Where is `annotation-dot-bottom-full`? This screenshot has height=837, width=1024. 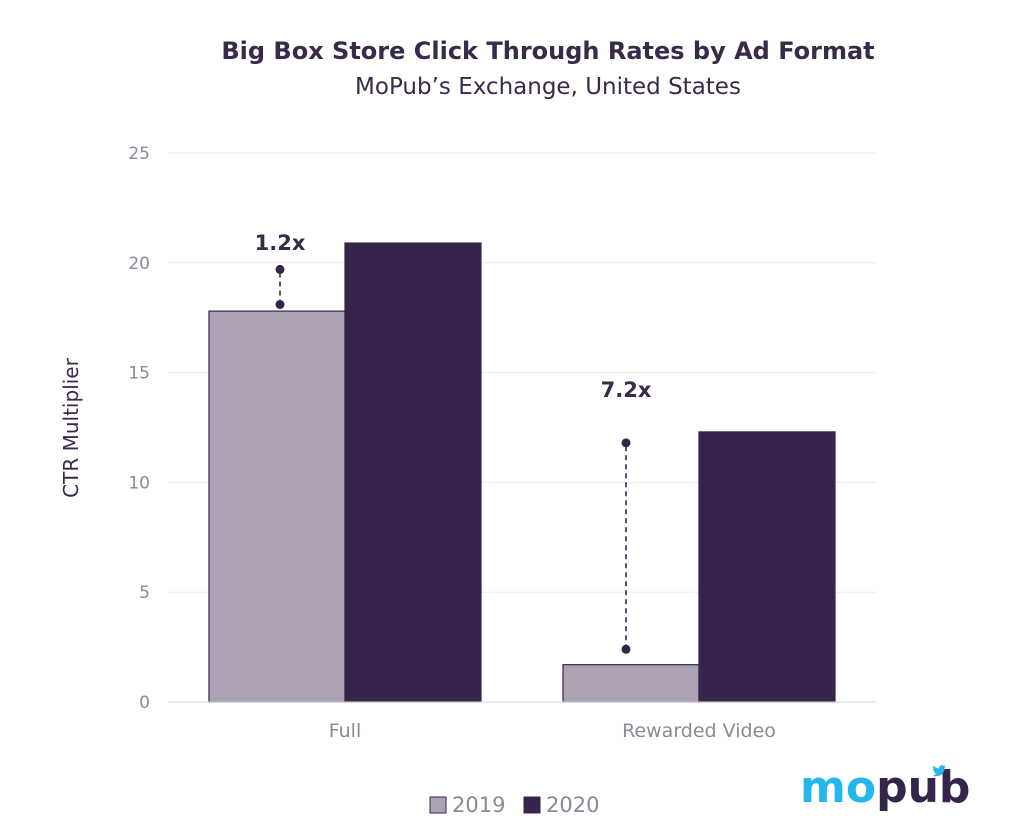
annotation-dot-bottom-full is located at coordinates (280, 305).